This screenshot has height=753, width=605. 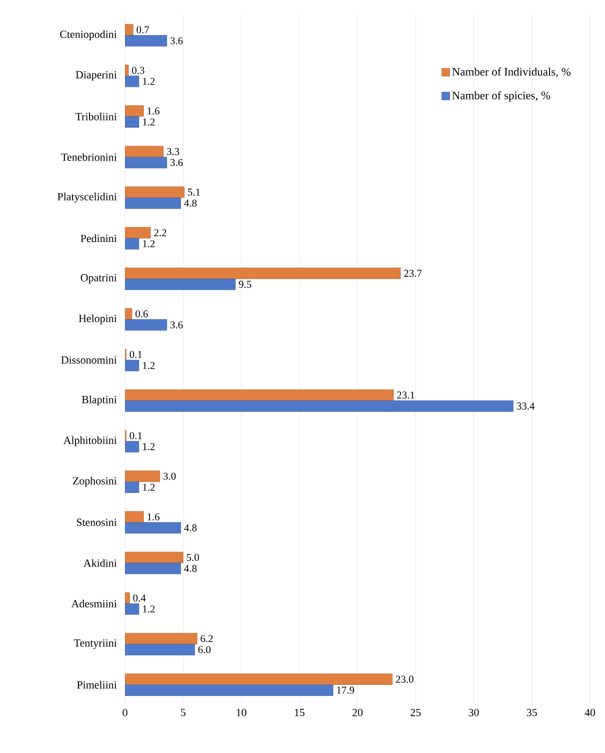 I want to click on data-label: 23.0, so click(x=405, y=679).